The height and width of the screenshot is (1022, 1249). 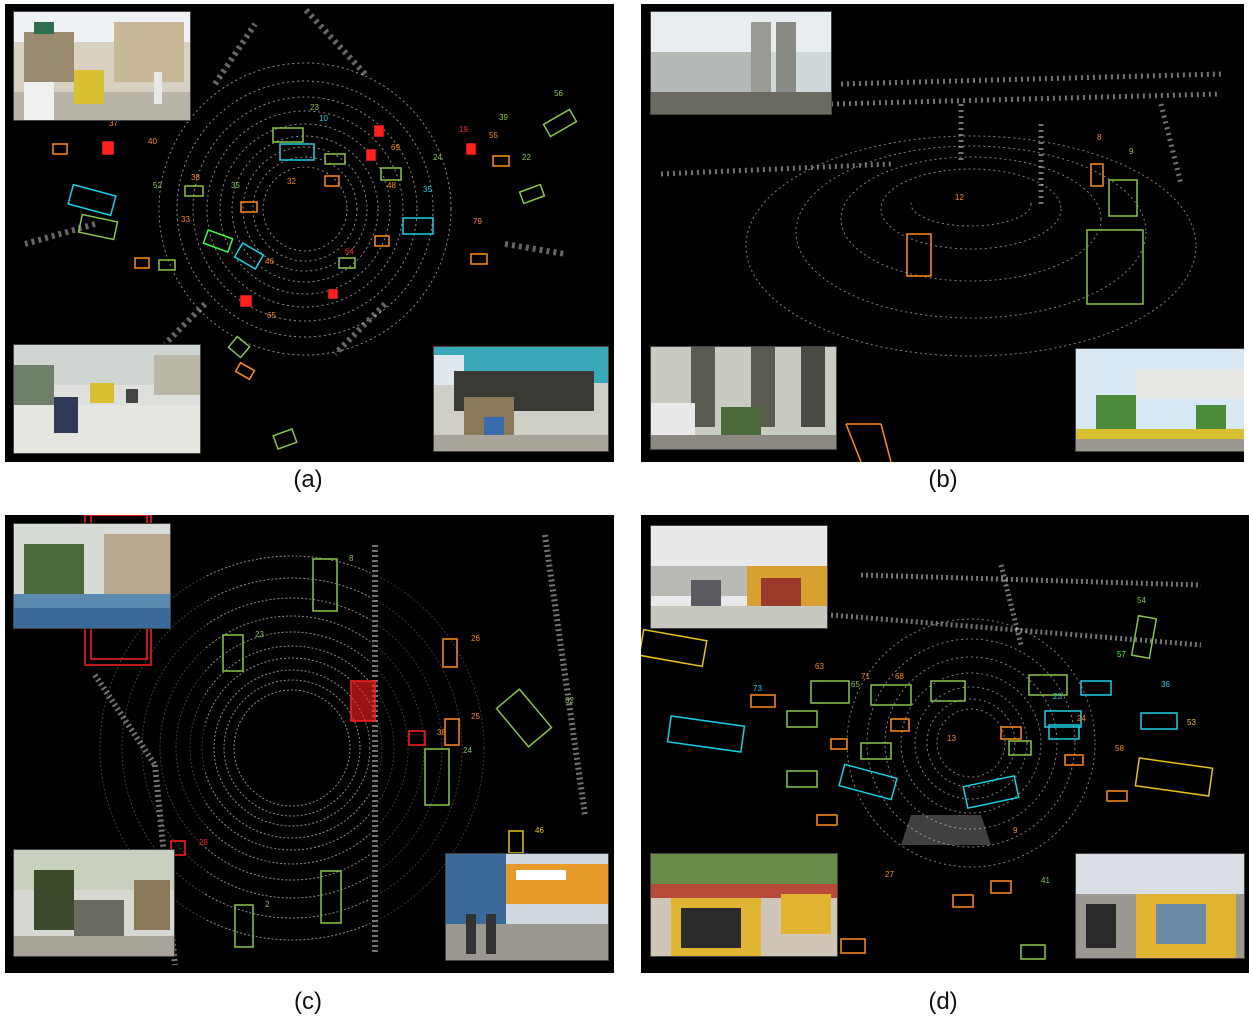 What do you see at coordinates (1119, 748) in the screenshot?
I see `panel-d-label: 58` at bounding box center [1119, 748].